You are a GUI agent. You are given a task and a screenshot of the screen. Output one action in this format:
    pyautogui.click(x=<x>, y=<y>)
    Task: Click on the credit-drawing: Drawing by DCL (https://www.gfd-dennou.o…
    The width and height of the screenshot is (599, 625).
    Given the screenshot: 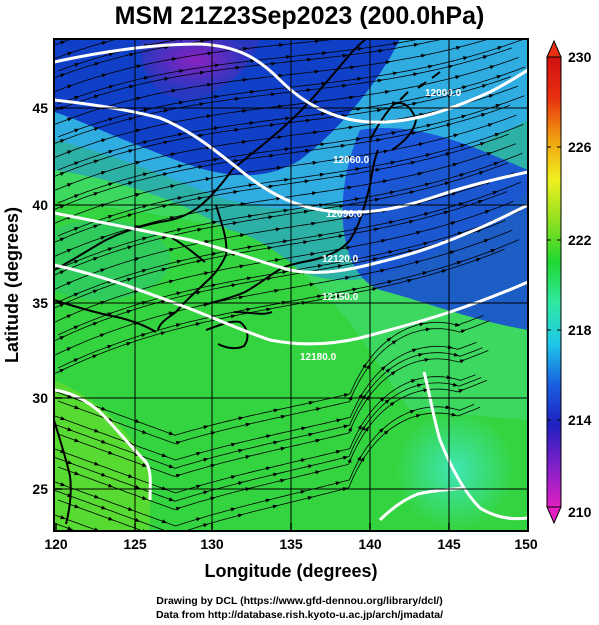 What is the action you would take?
    pyautogui.click(x=299, y=601)
    